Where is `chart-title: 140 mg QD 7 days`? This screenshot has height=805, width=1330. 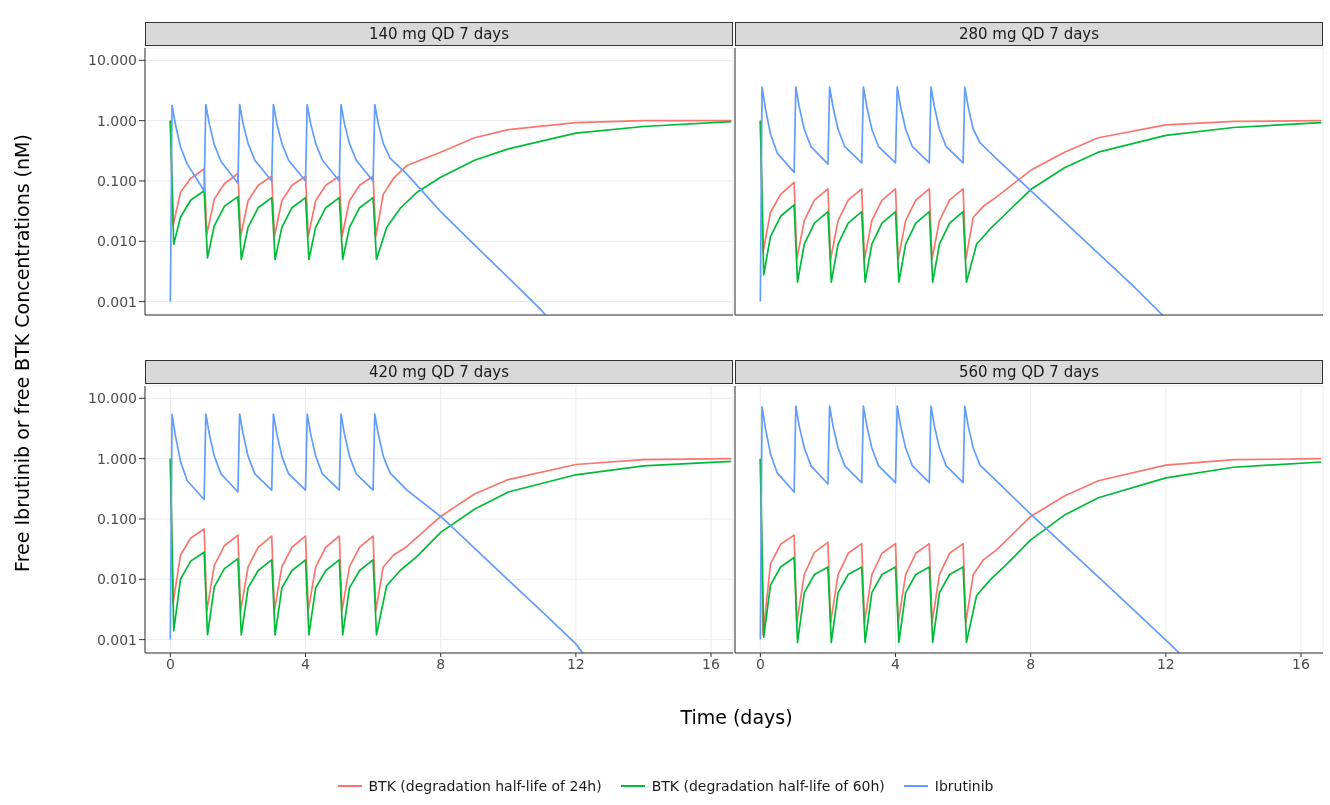
chart-title: 140 mg QD 7 days is located at coordinates (439, 34).